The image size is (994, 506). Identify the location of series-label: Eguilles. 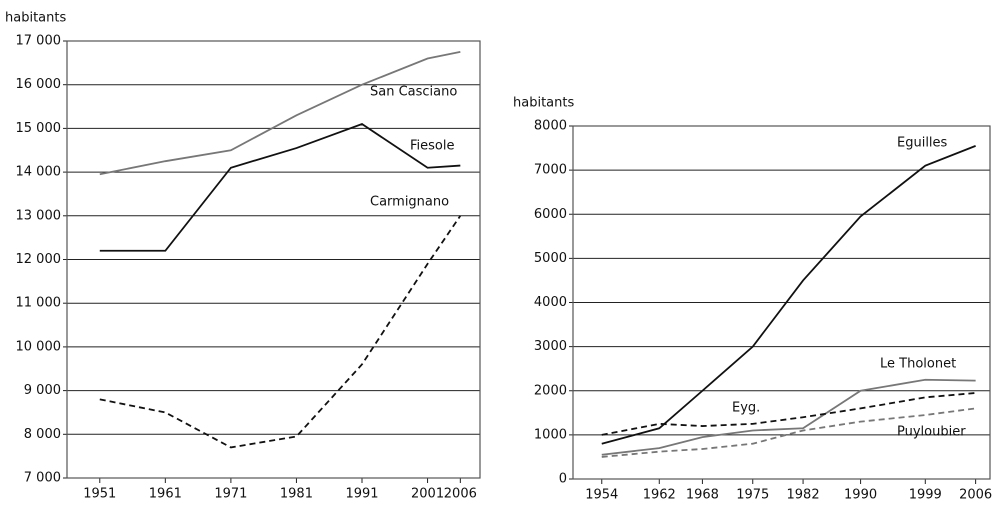
(922, 143).